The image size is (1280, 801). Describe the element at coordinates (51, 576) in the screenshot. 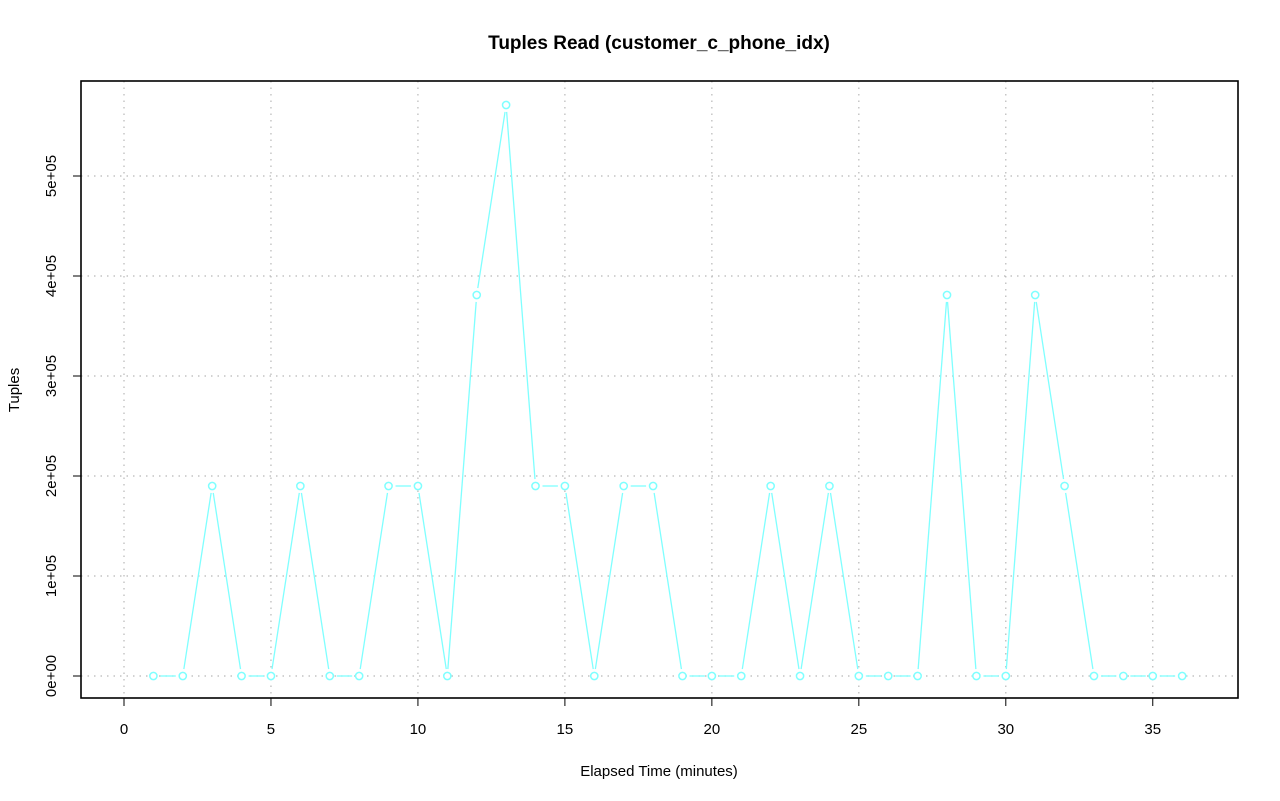

I see `y-tick-label: 1e+05` at that location.